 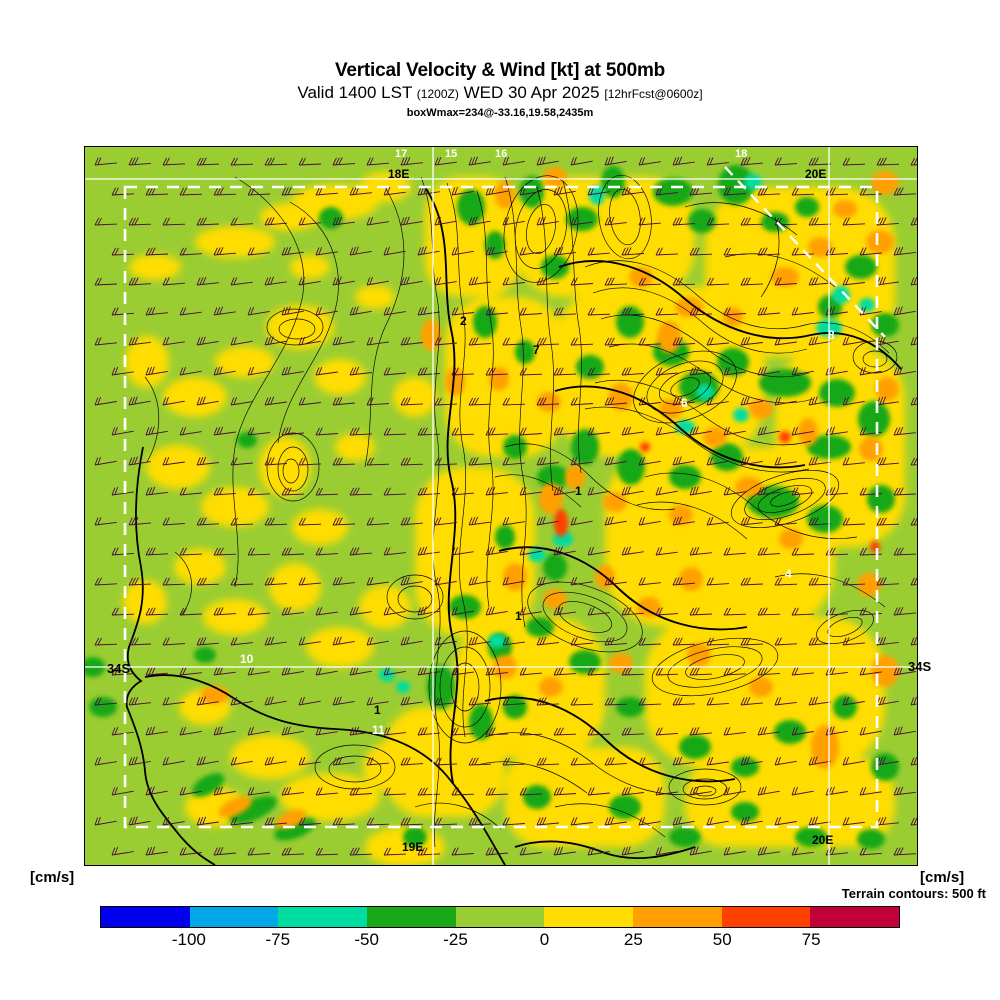 I want to click on lon-tick-top: 16, so click(x=501, y=154).